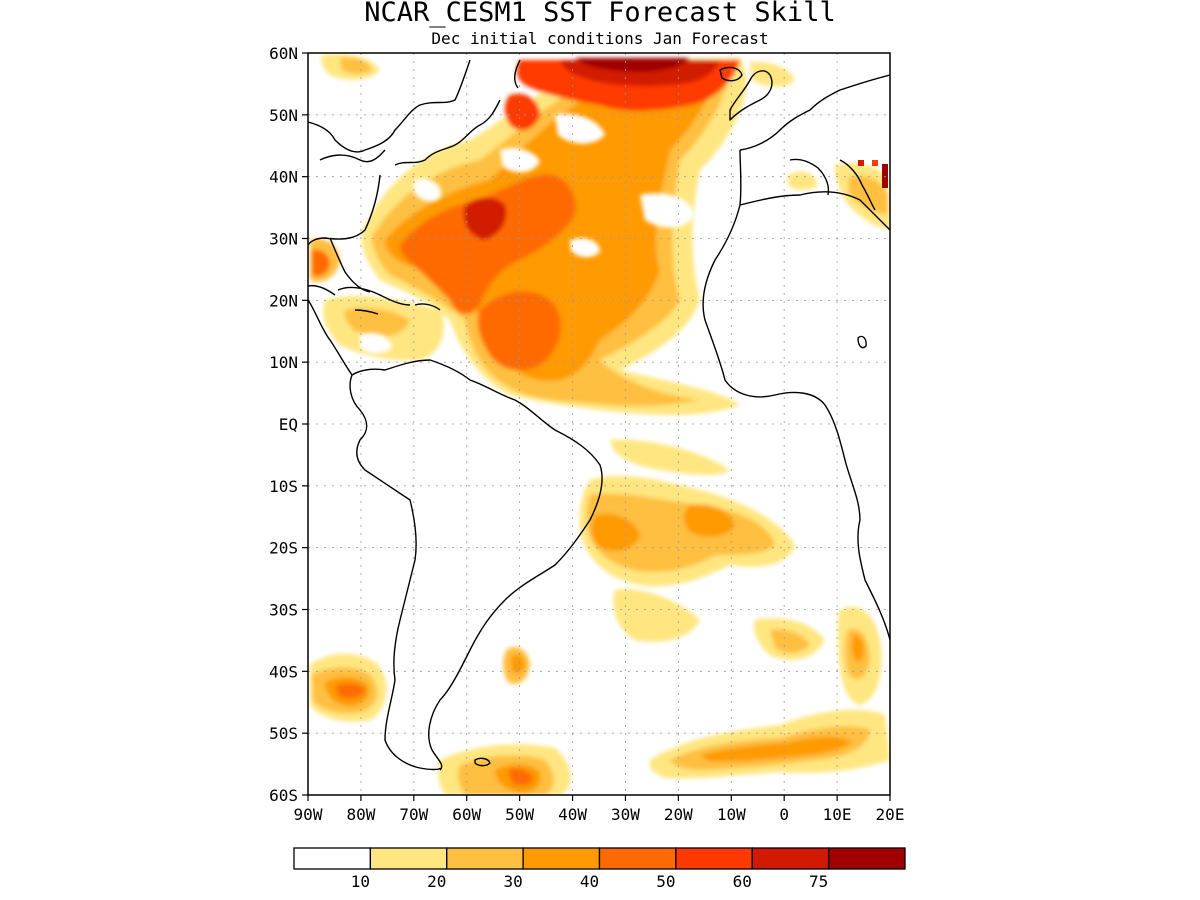  I want to click on lon-tick-label: 50W, so click(519, 814).